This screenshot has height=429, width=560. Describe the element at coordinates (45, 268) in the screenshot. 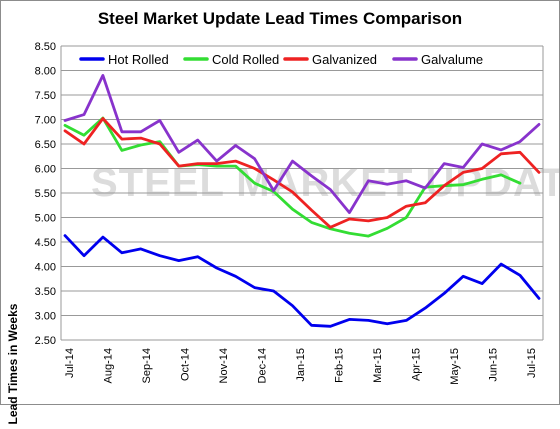

I see `y-tick-label: 4.00` at that location.